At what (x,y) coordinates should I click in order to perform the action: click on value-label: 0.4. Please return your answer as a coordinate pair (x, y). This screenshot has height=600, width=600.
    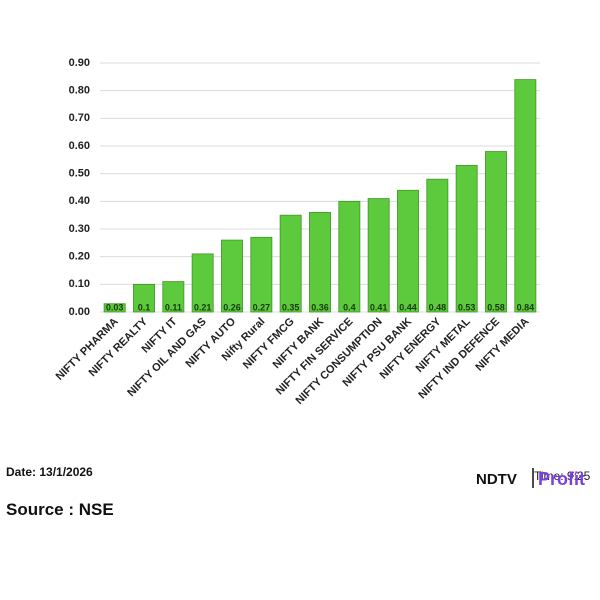
    Looking at the image, I should click on (349, 307).